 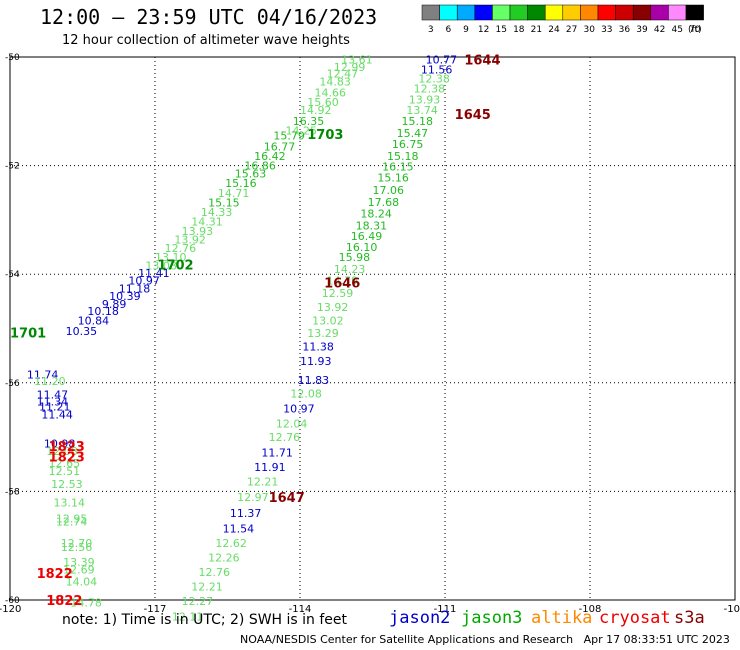 What do you see at coordinates (277, 452) in the screenshot?
I see `swh-label: 11.71` at bounding box center [277, 452].